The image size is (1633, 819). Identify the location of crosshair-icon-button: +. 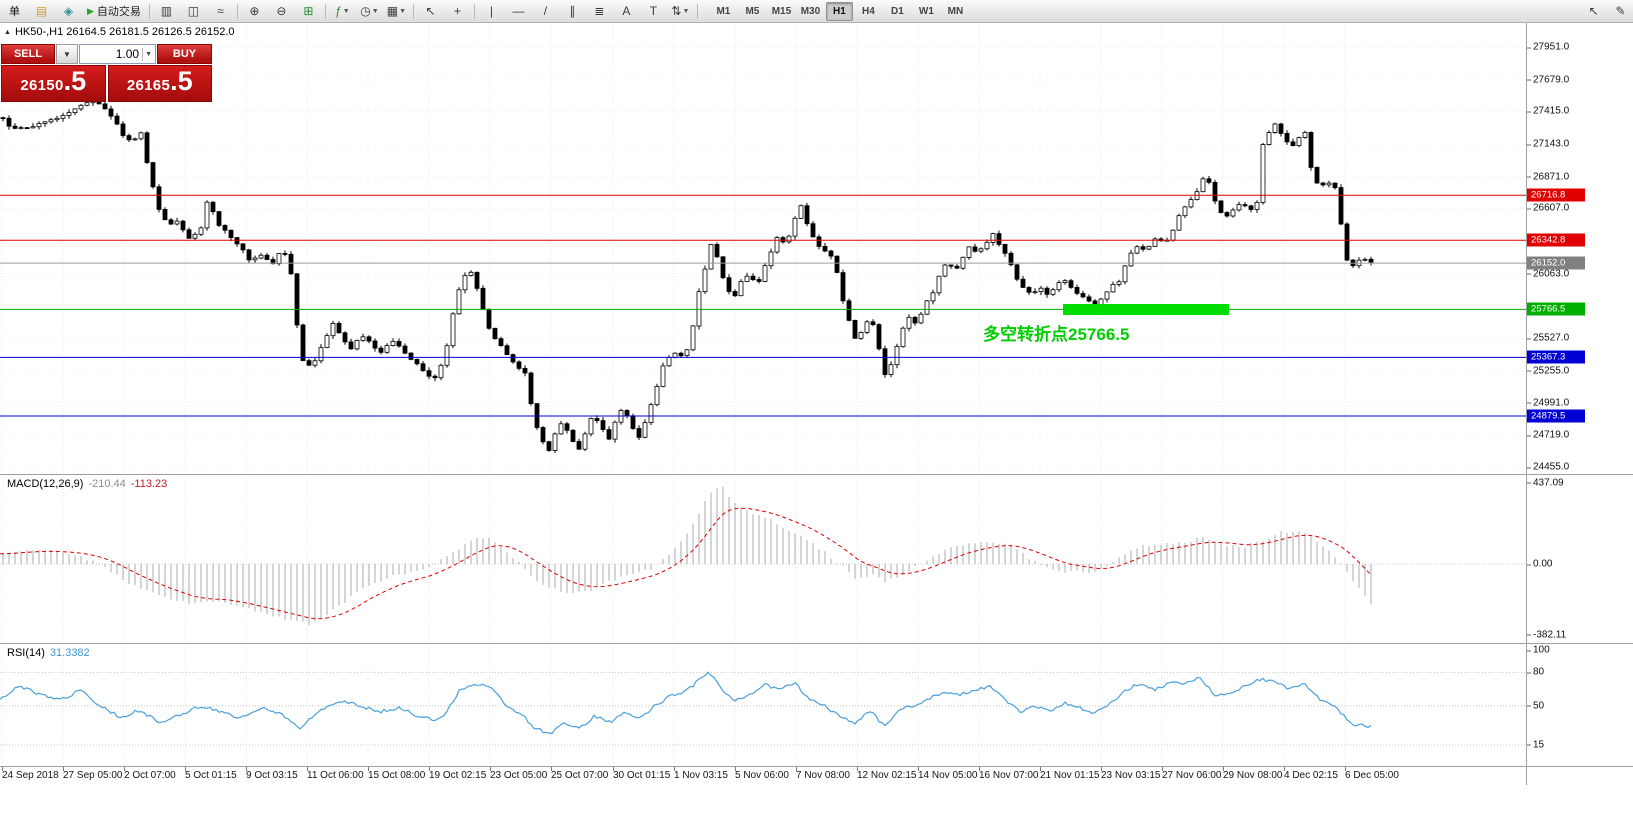
(457, 11).